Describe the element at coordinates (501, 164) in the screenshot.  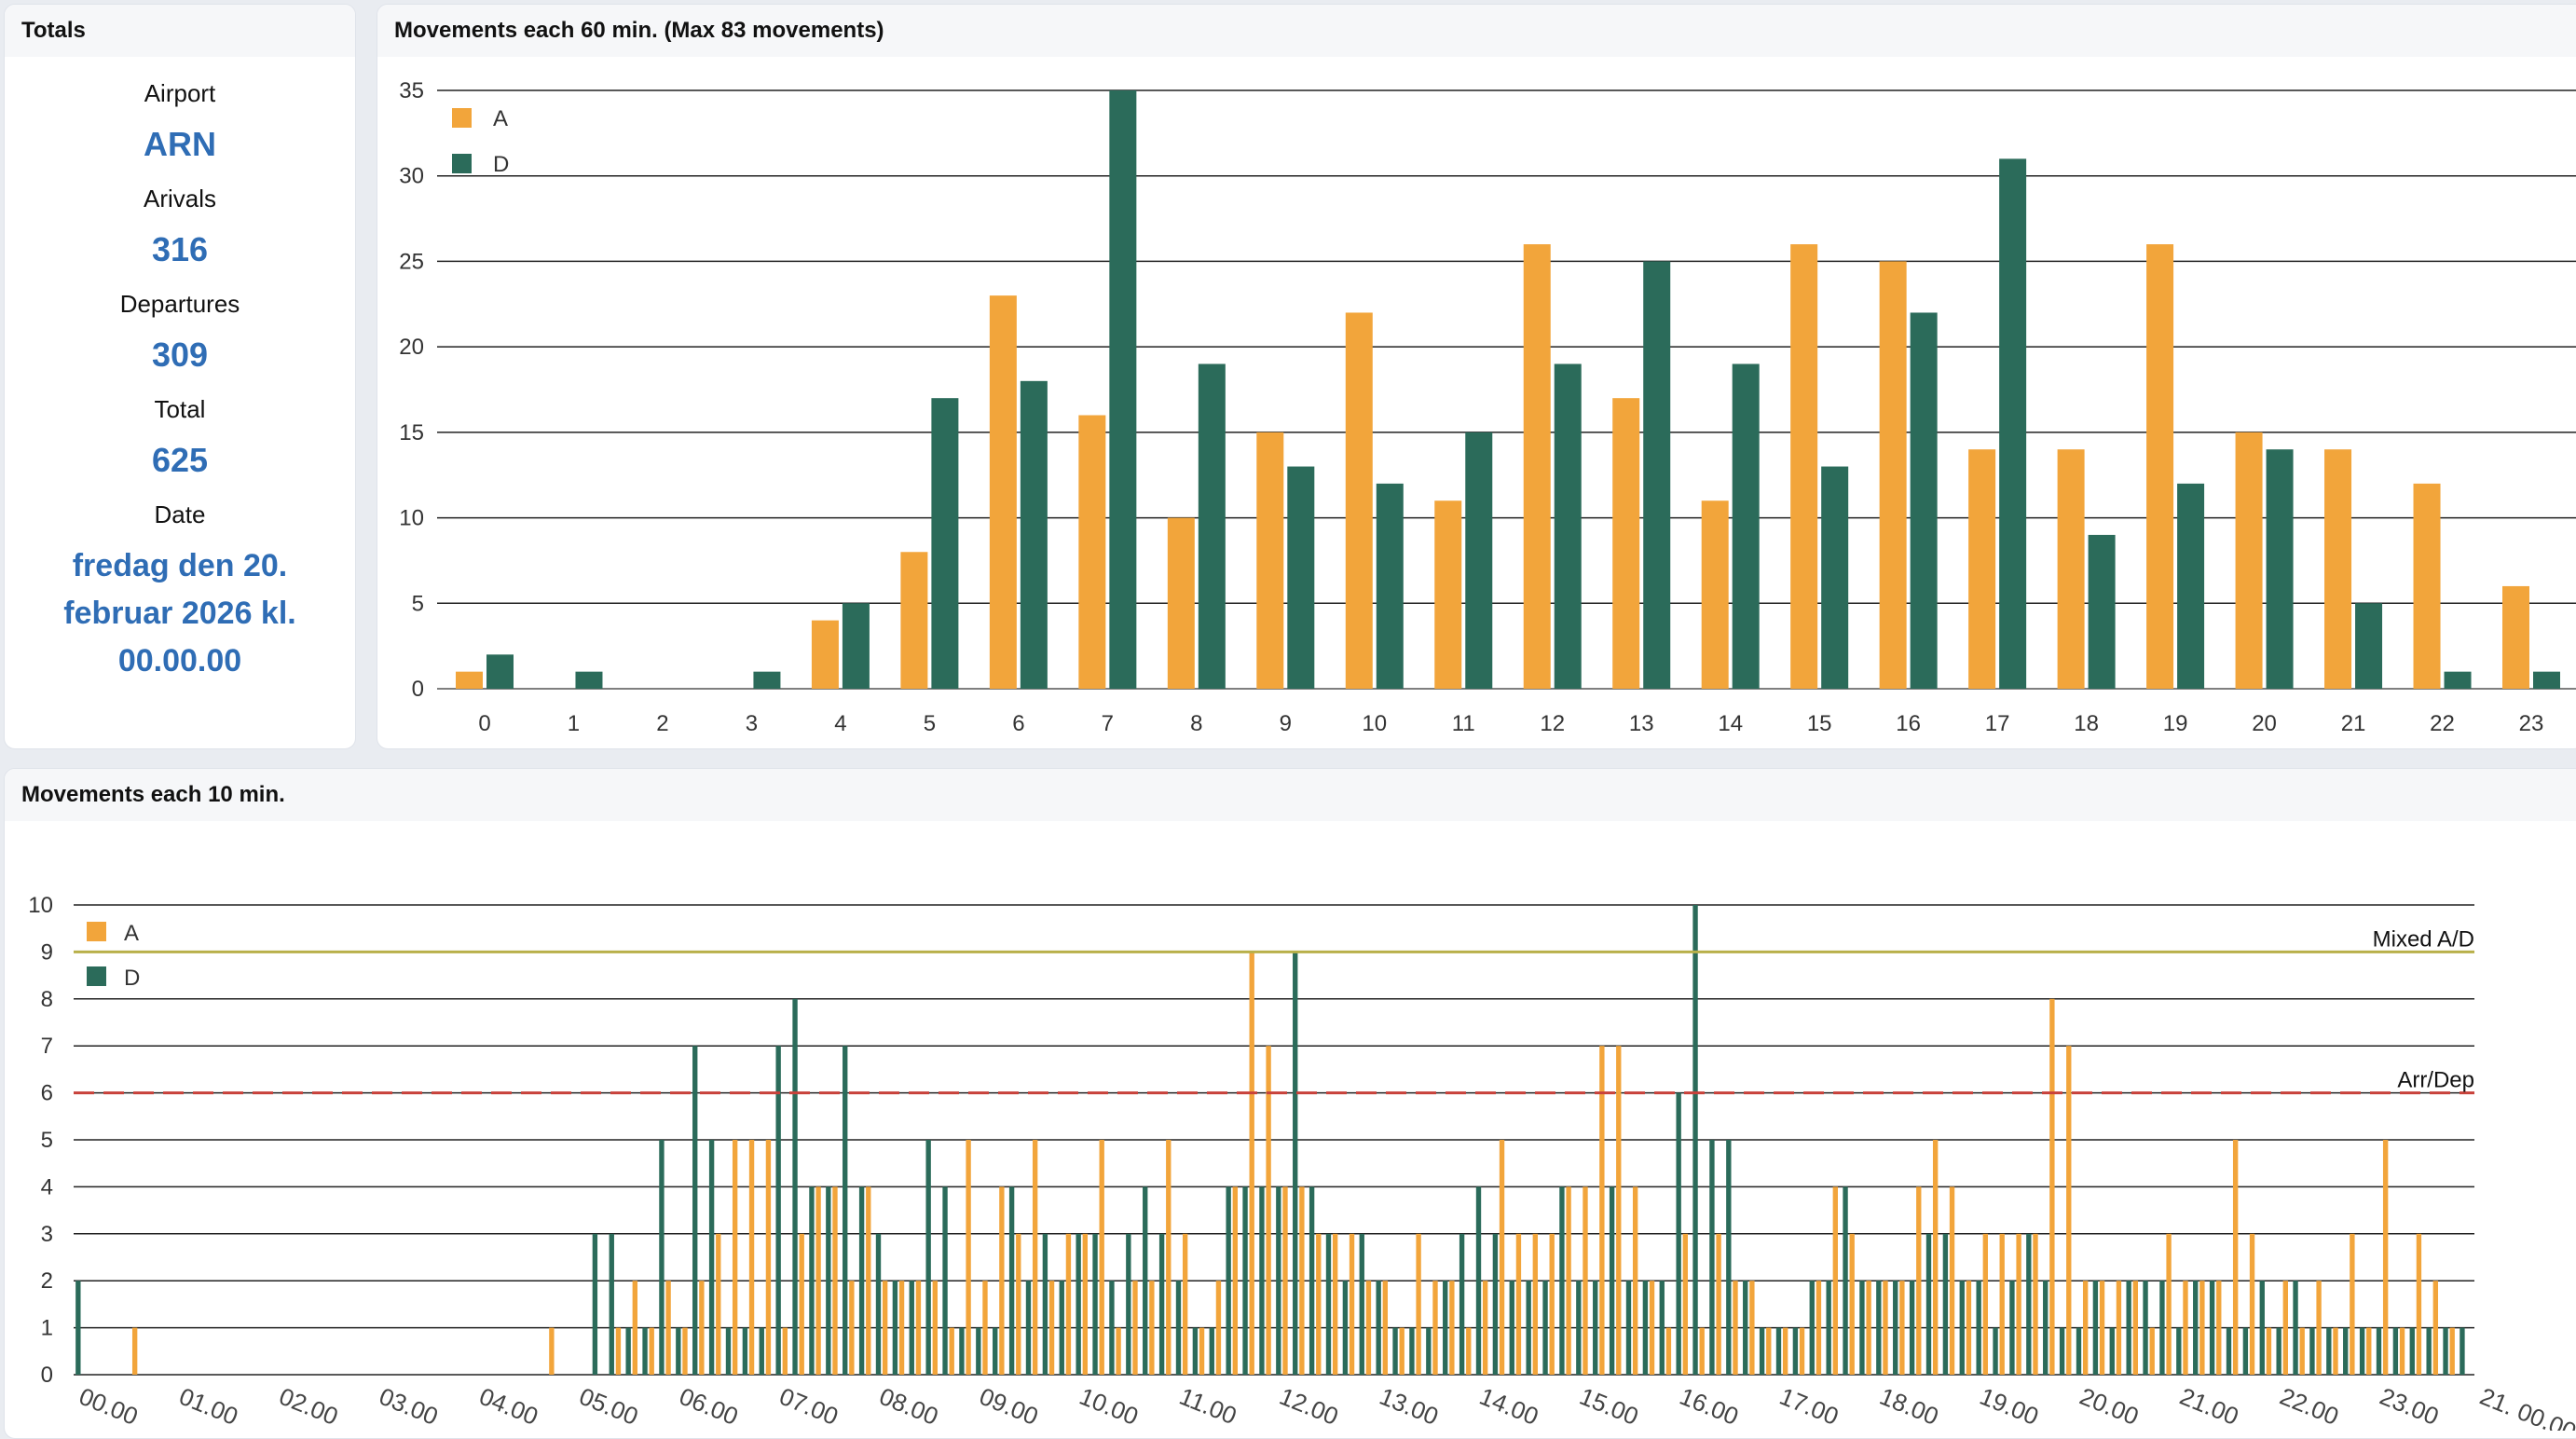
I see `legend-label-departures: D` at that location.